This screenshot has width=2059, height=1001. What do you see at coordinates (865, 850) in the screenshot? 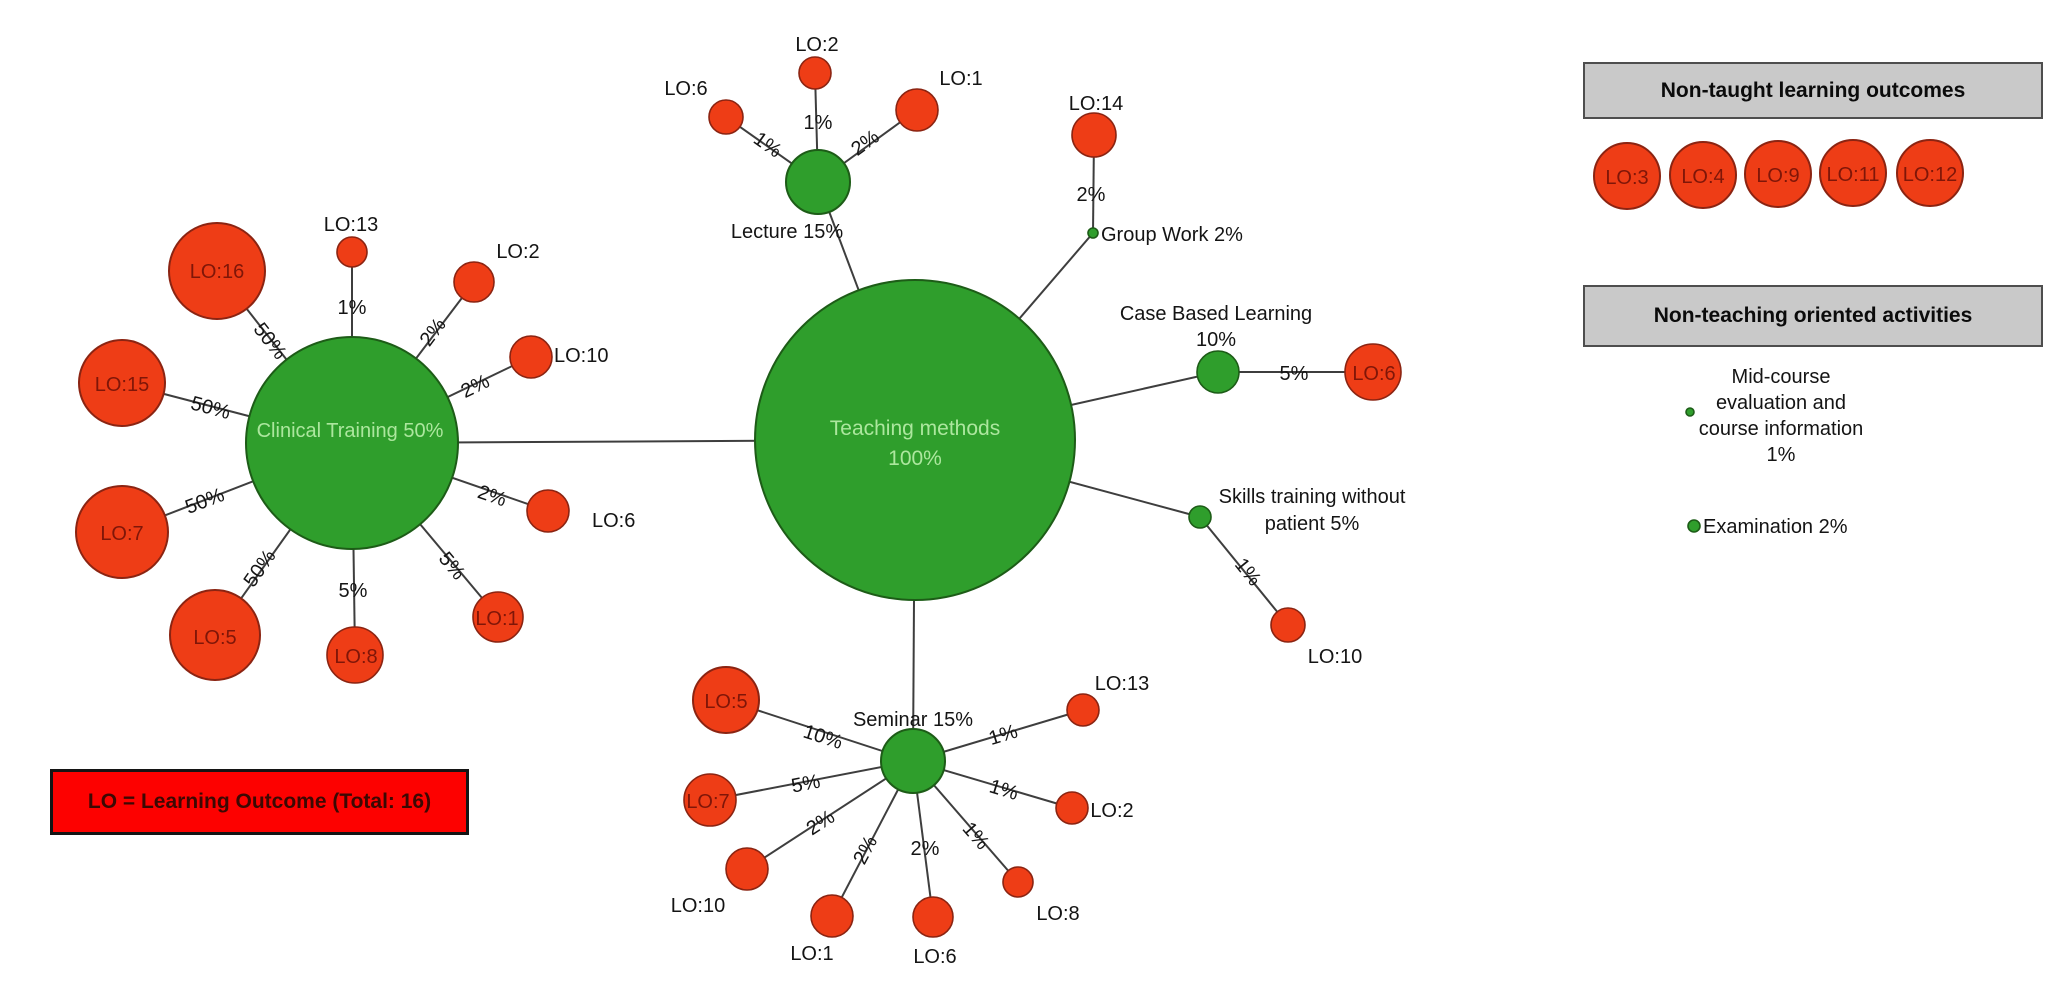
I see `pct-sem-lo1: 2%` at bounding box center [865, 850].